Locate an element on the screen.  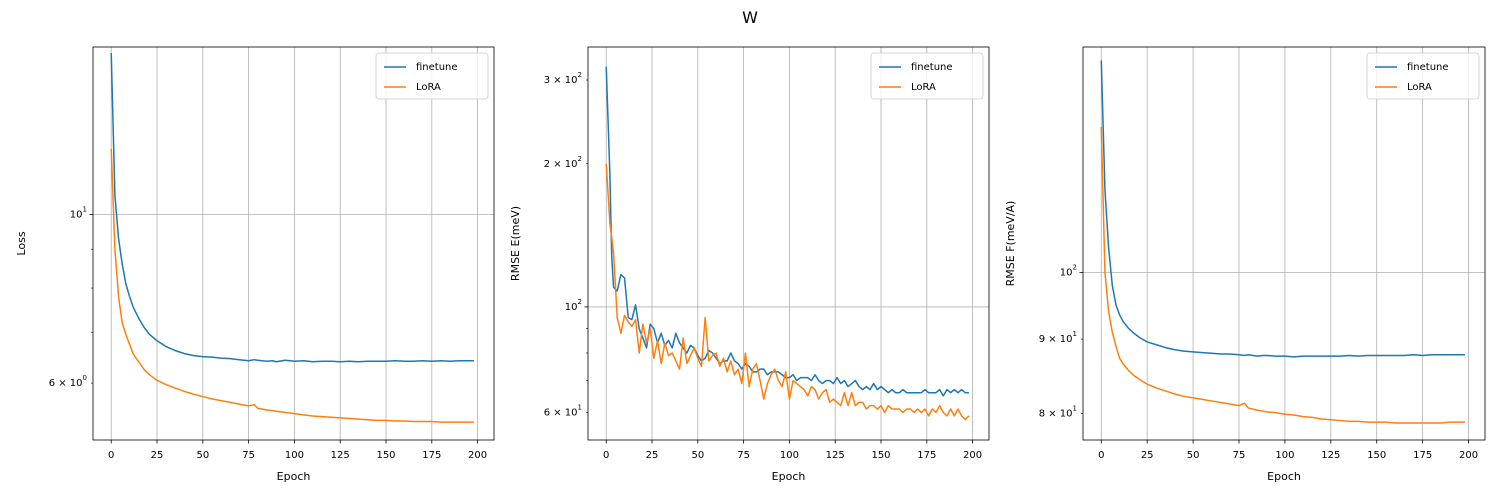
y-tick-label: 3 × 10² is located at coordinates (563, 78).